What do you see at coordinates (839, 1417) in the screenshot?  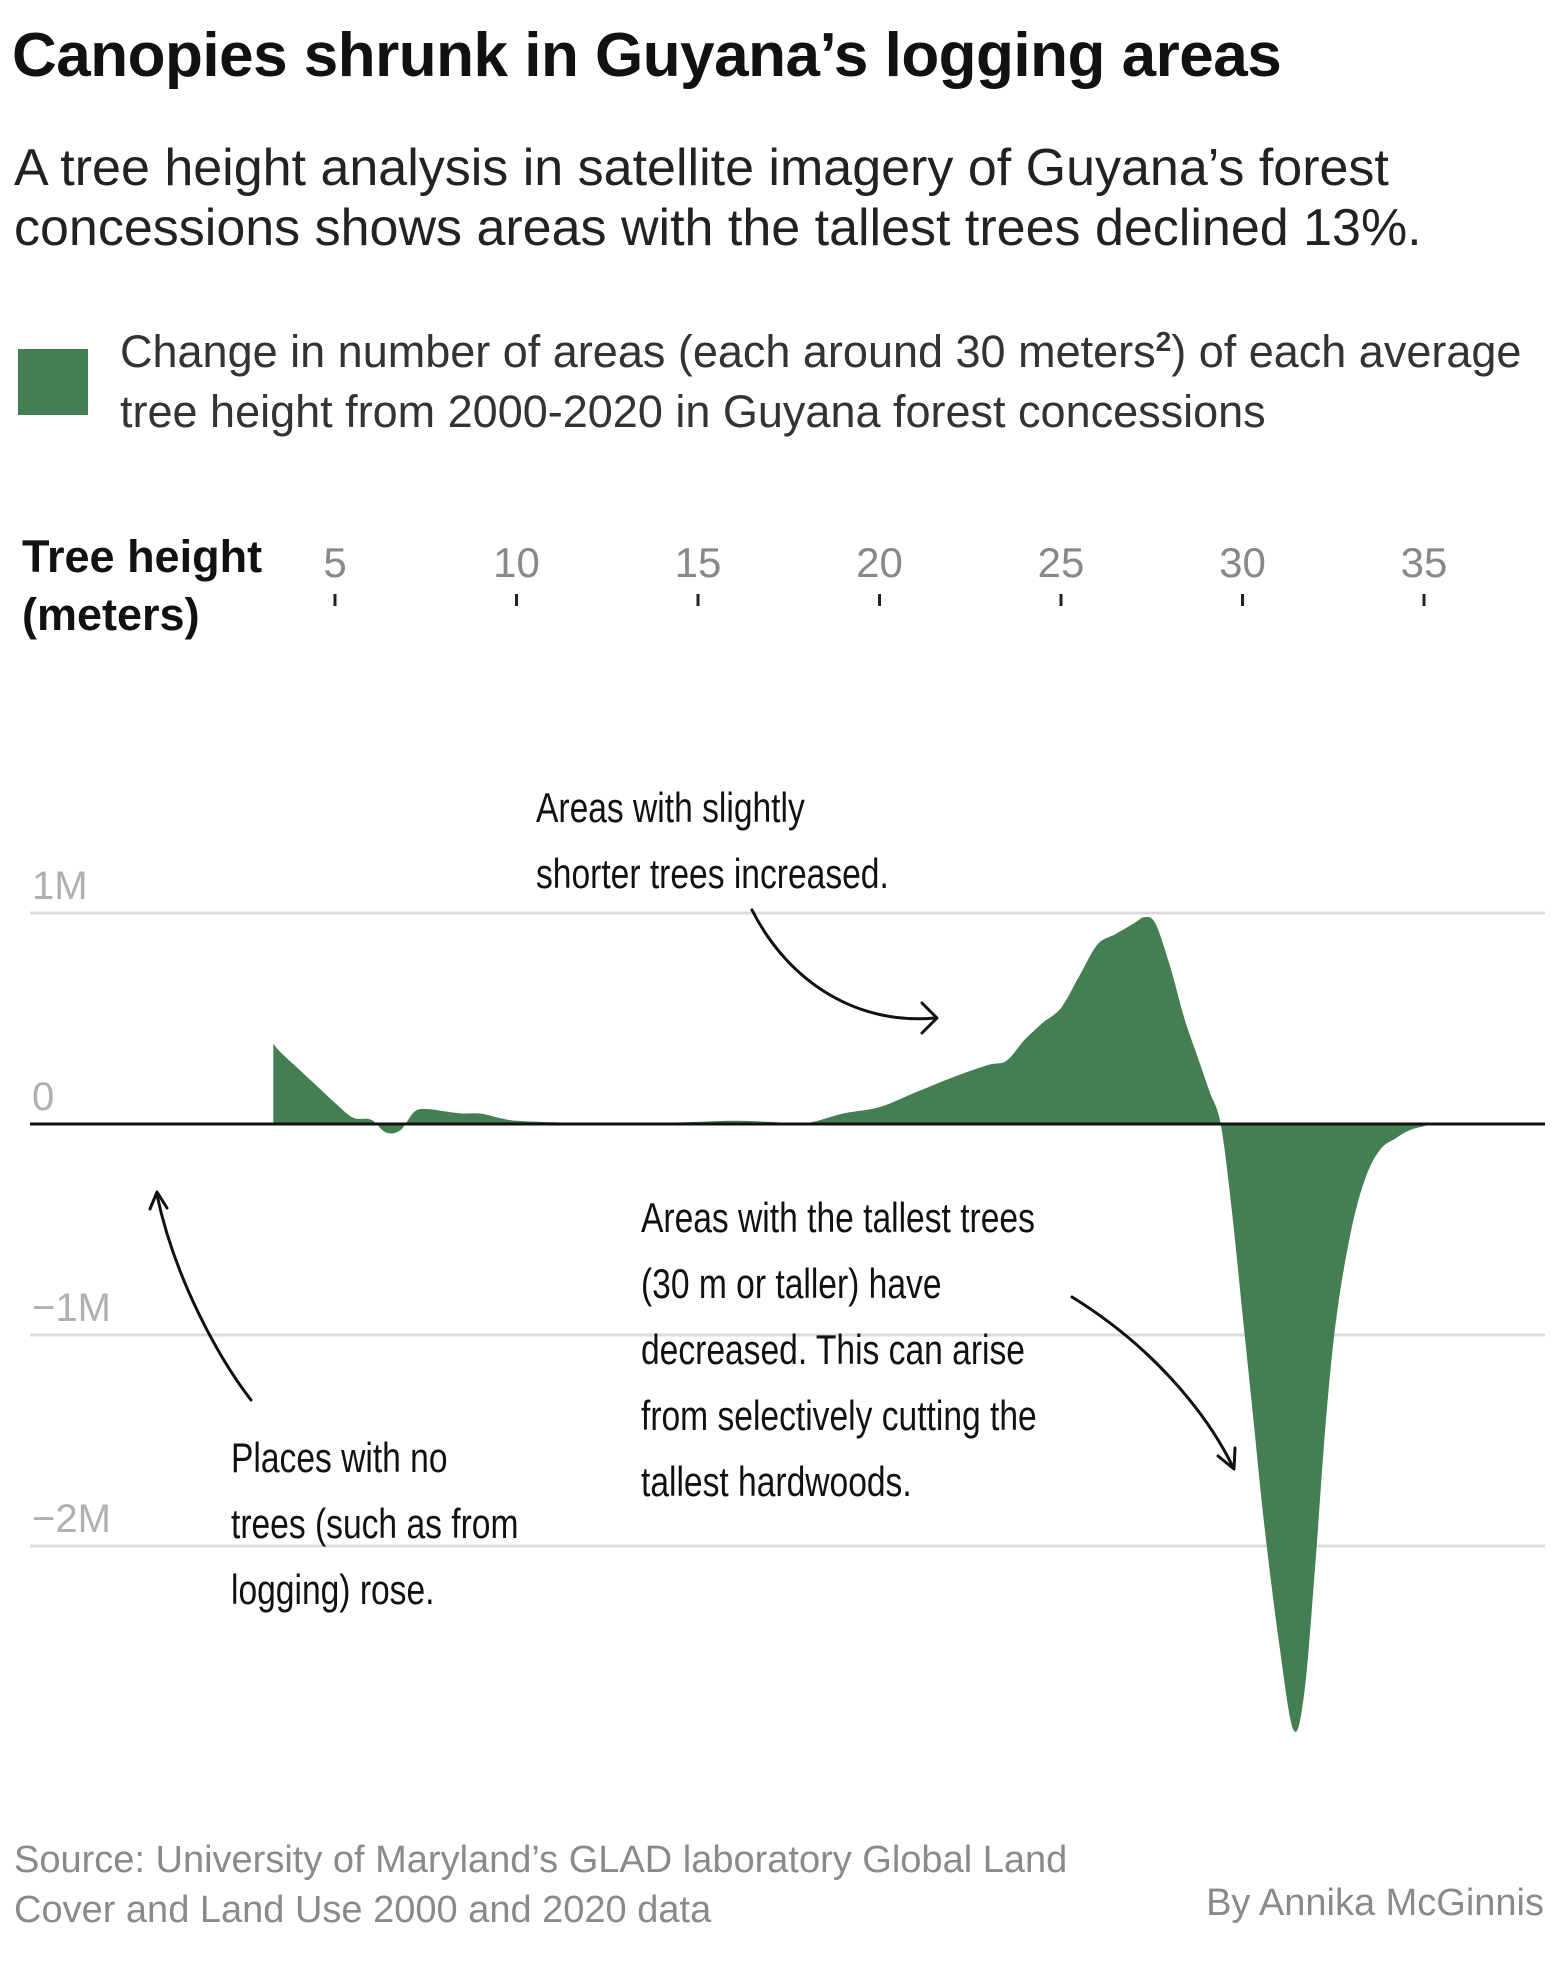 I see `annotation-tallest-trees-line-4: from selectively cutting the` at bounding box center [839, 1417].